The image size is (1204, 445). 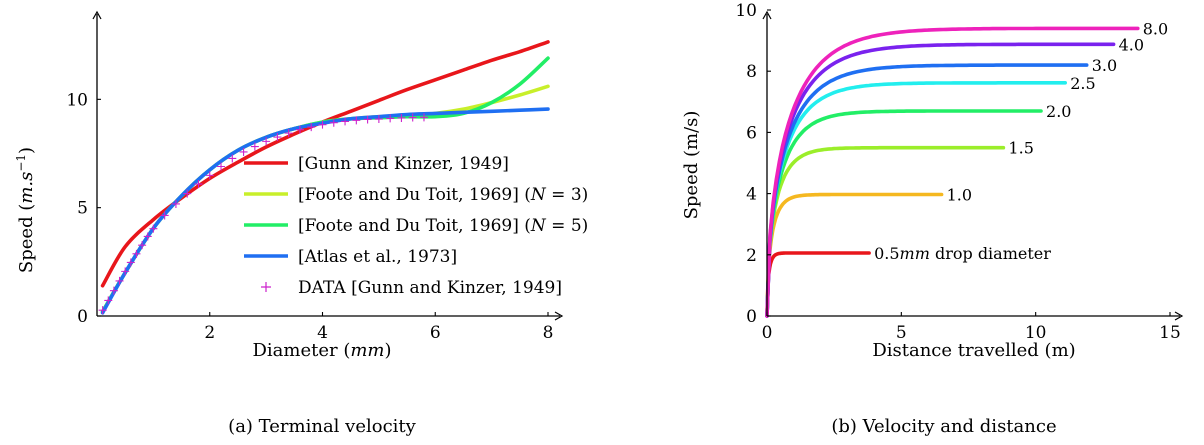 I want to click on x-axis-arrow-b, so click(x=1179, y=316).